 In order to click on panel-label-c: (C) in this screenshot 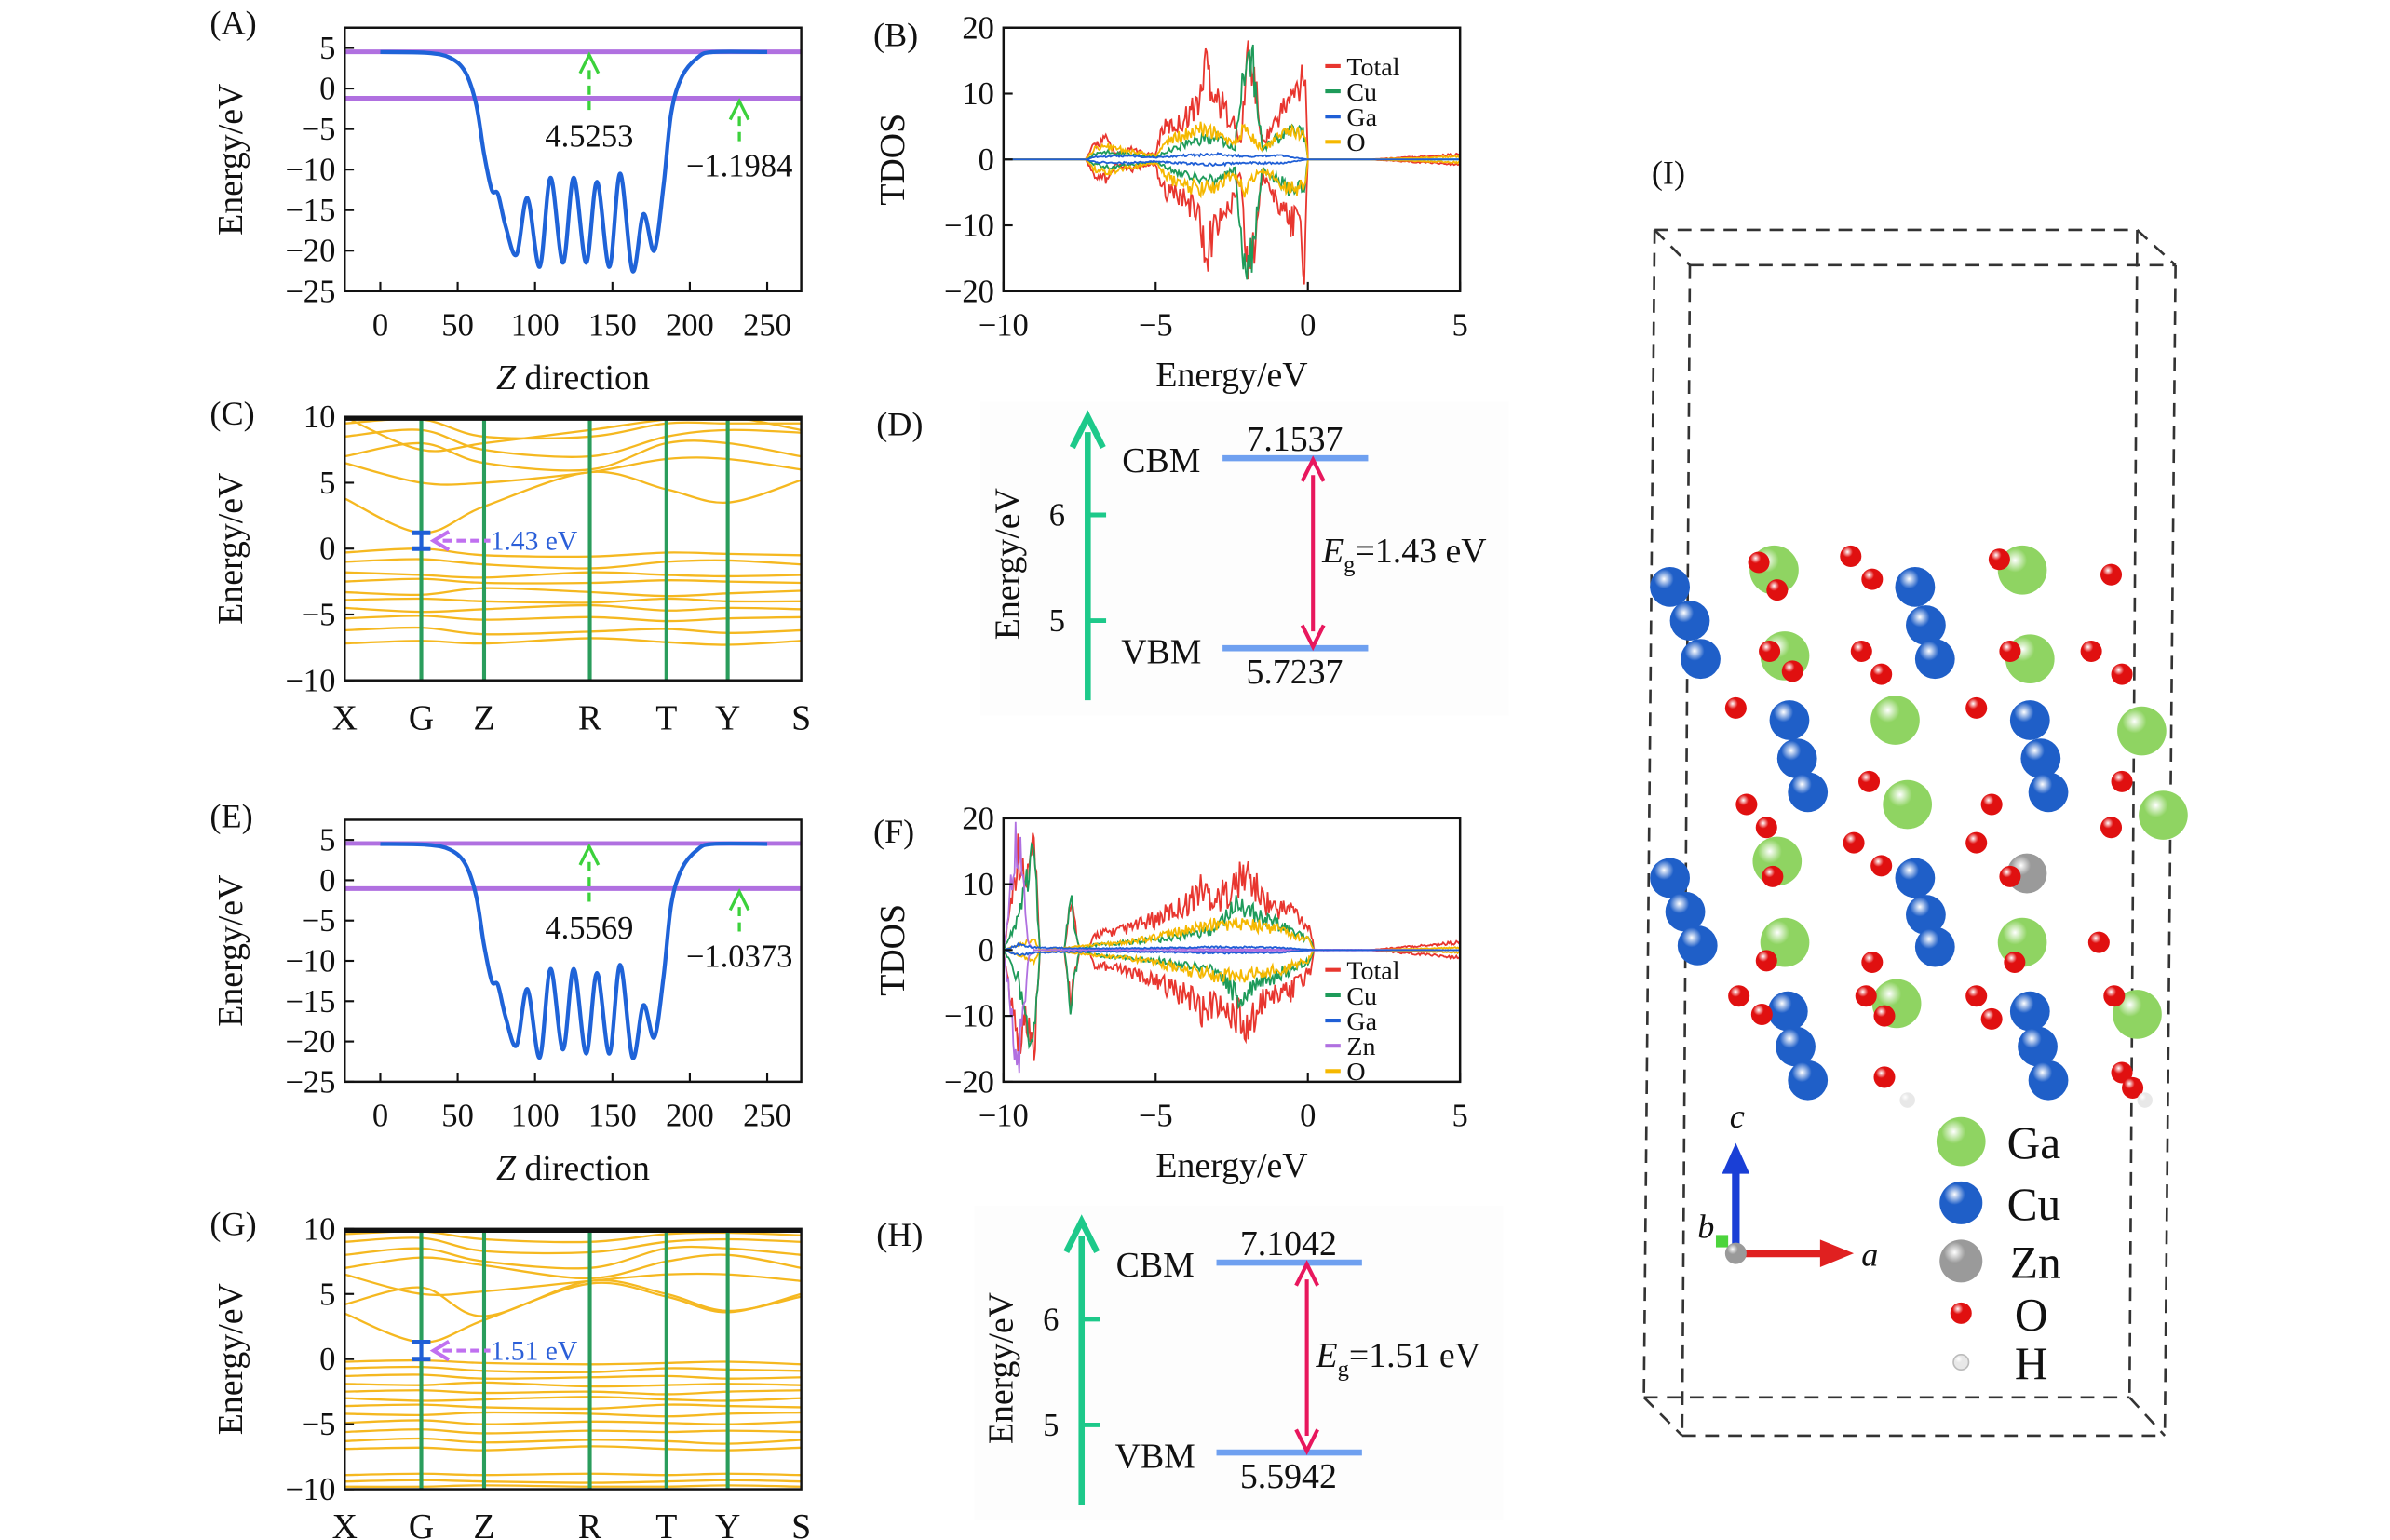, I will do `click(231, 414)`.